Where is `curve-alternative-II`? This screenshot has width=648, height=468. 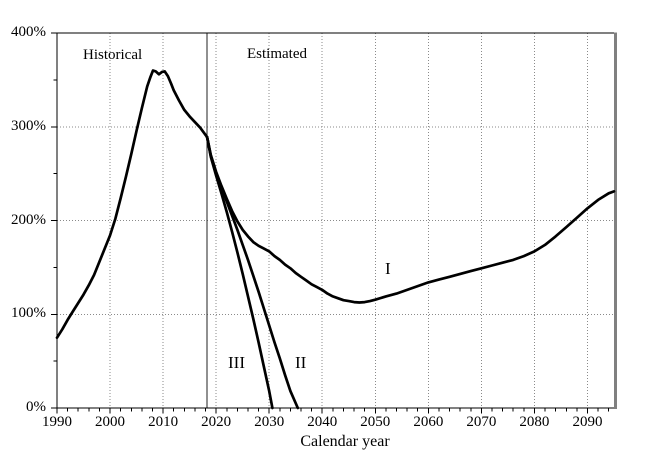
curve-alternative-II is located at coordinates (252, 272).